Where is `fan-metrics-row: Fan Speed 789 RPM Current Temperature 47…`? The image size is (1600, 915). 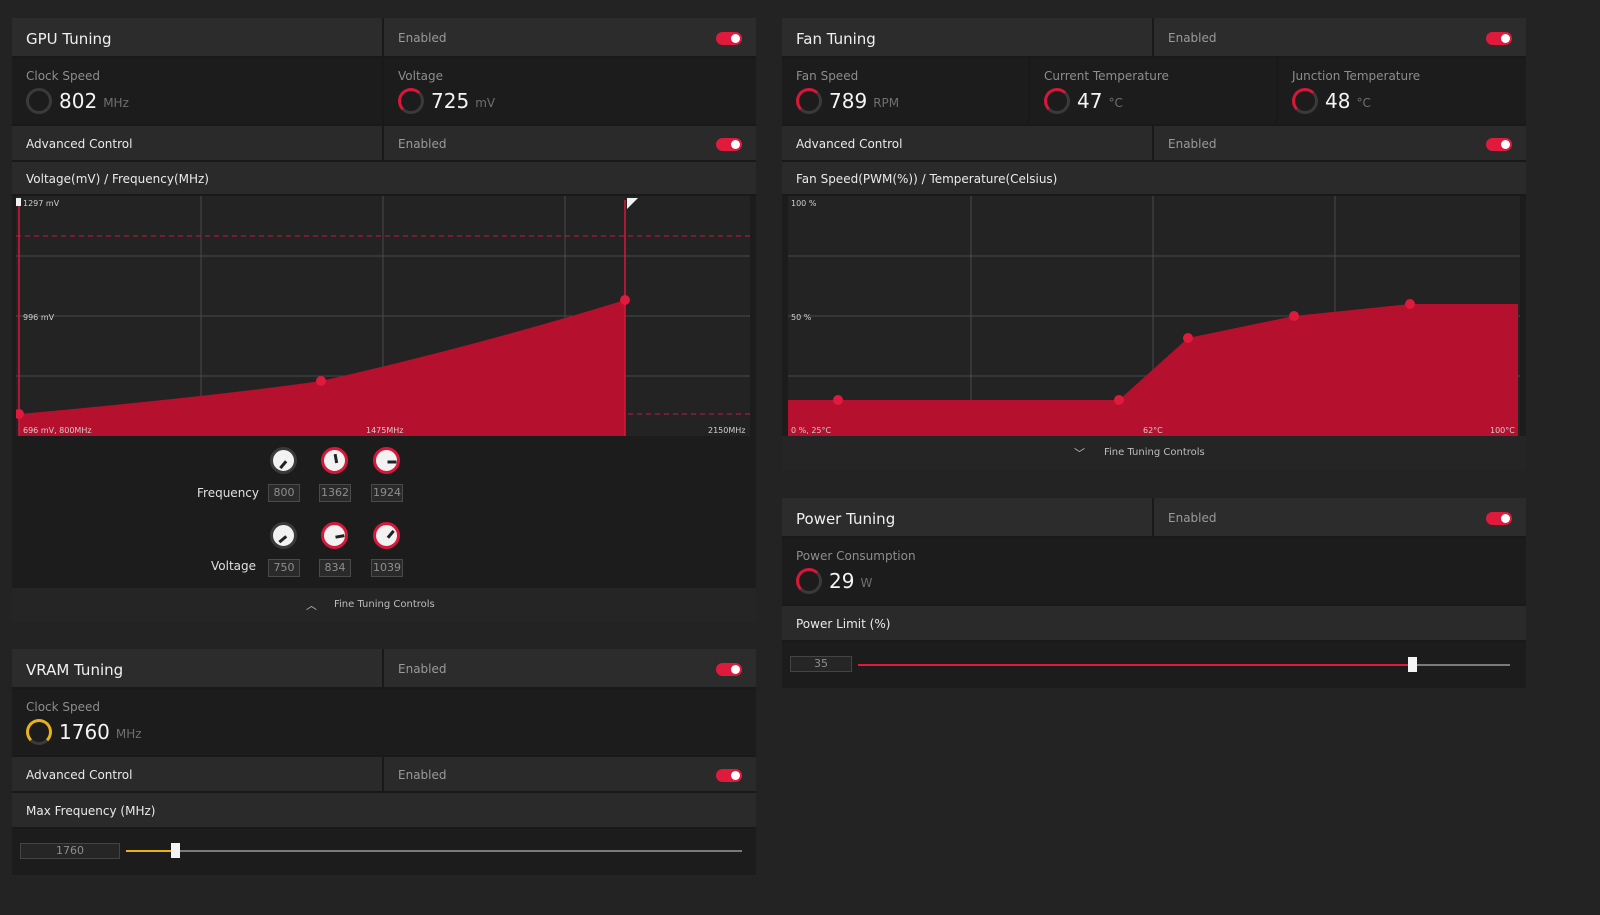 fan-metrics-row: Fan Speed 789 RPM Current Temperature 47… is located at coordinates (1154, 92).